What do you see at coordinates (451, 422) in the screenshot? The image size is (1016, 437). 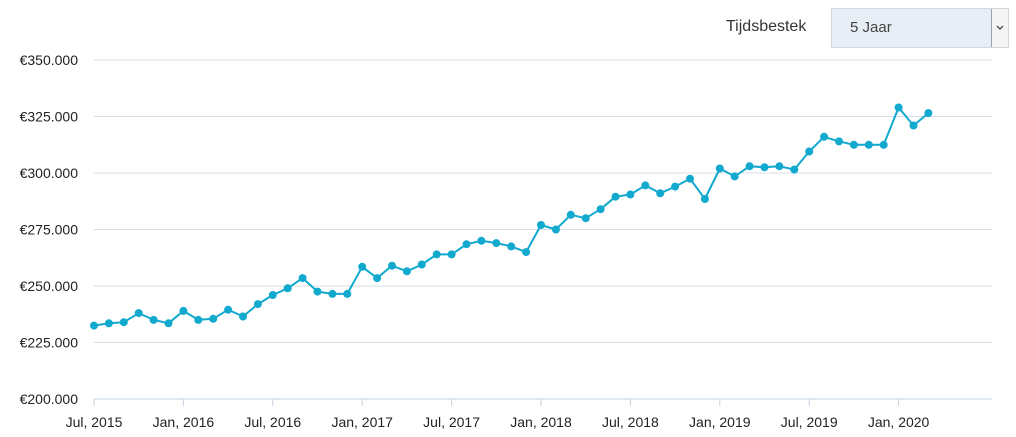 I see `x-tick-label: Jul, 2017` at bounding box center [451, 422].